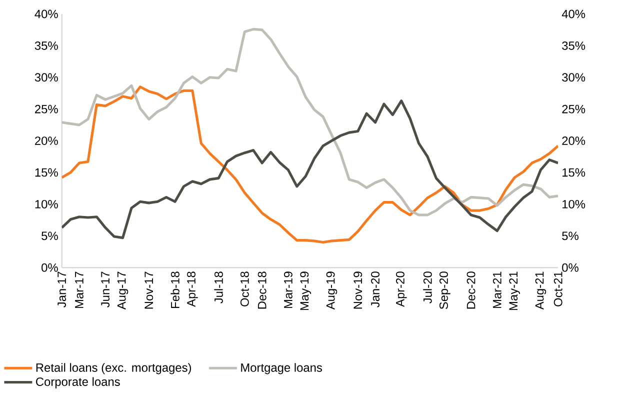 This screenshot has height=401, width=622. What do you see at coordinates (50, 267) in the screenshot?
I see `y-tick-label: 0%` at bounding box center [50, 267].